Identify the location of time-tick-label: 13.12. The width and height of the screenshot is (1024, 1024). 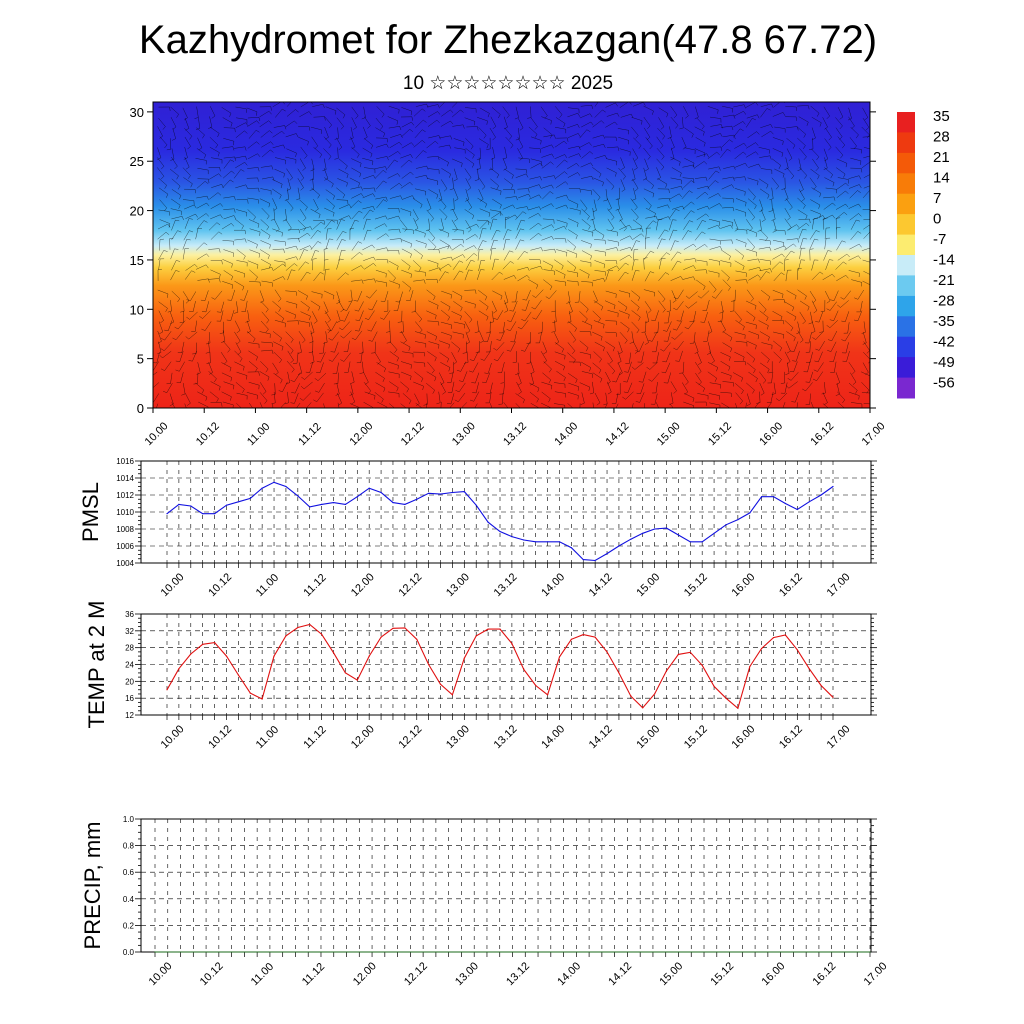
(515, 434).